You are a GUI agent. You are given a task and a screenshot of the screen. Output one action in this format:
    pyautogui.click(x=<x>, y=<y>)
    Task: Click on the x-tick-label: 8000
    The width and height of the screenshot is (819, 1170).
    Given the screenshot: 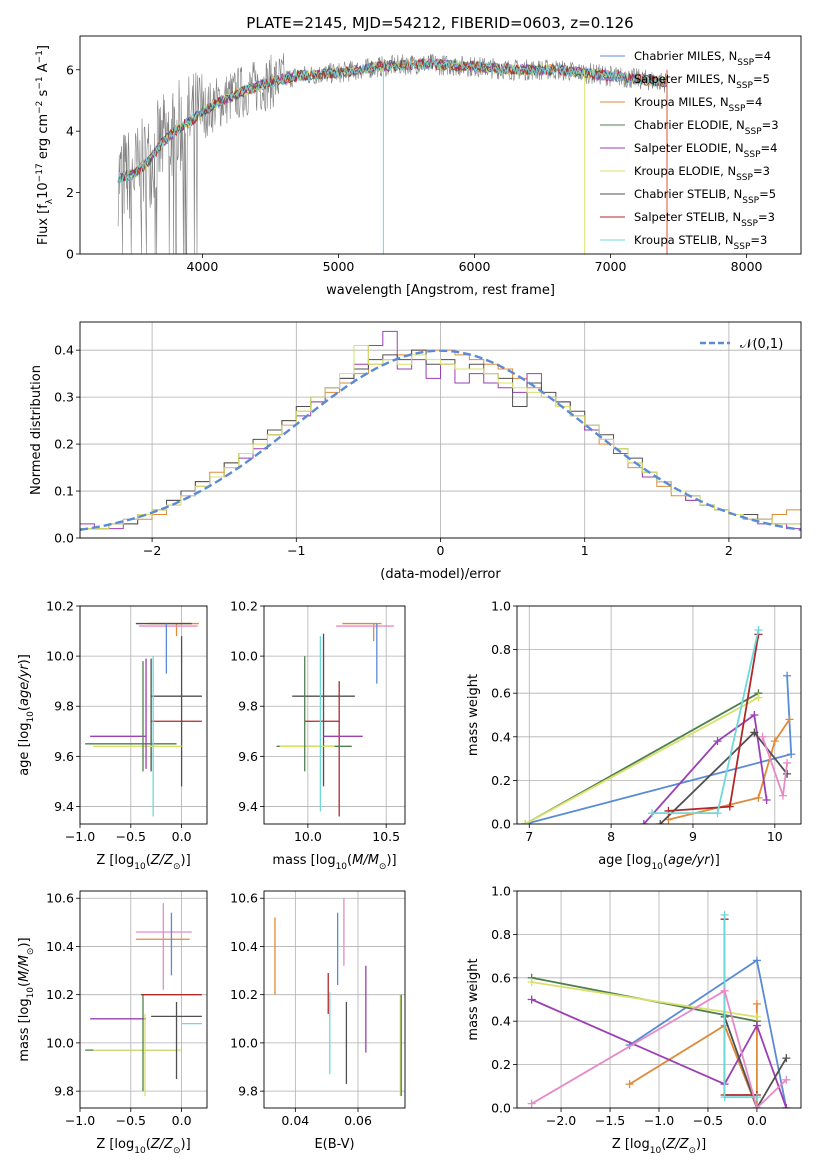 What is the action you would take?
    pyautogui.click(x=747, y=266)
    